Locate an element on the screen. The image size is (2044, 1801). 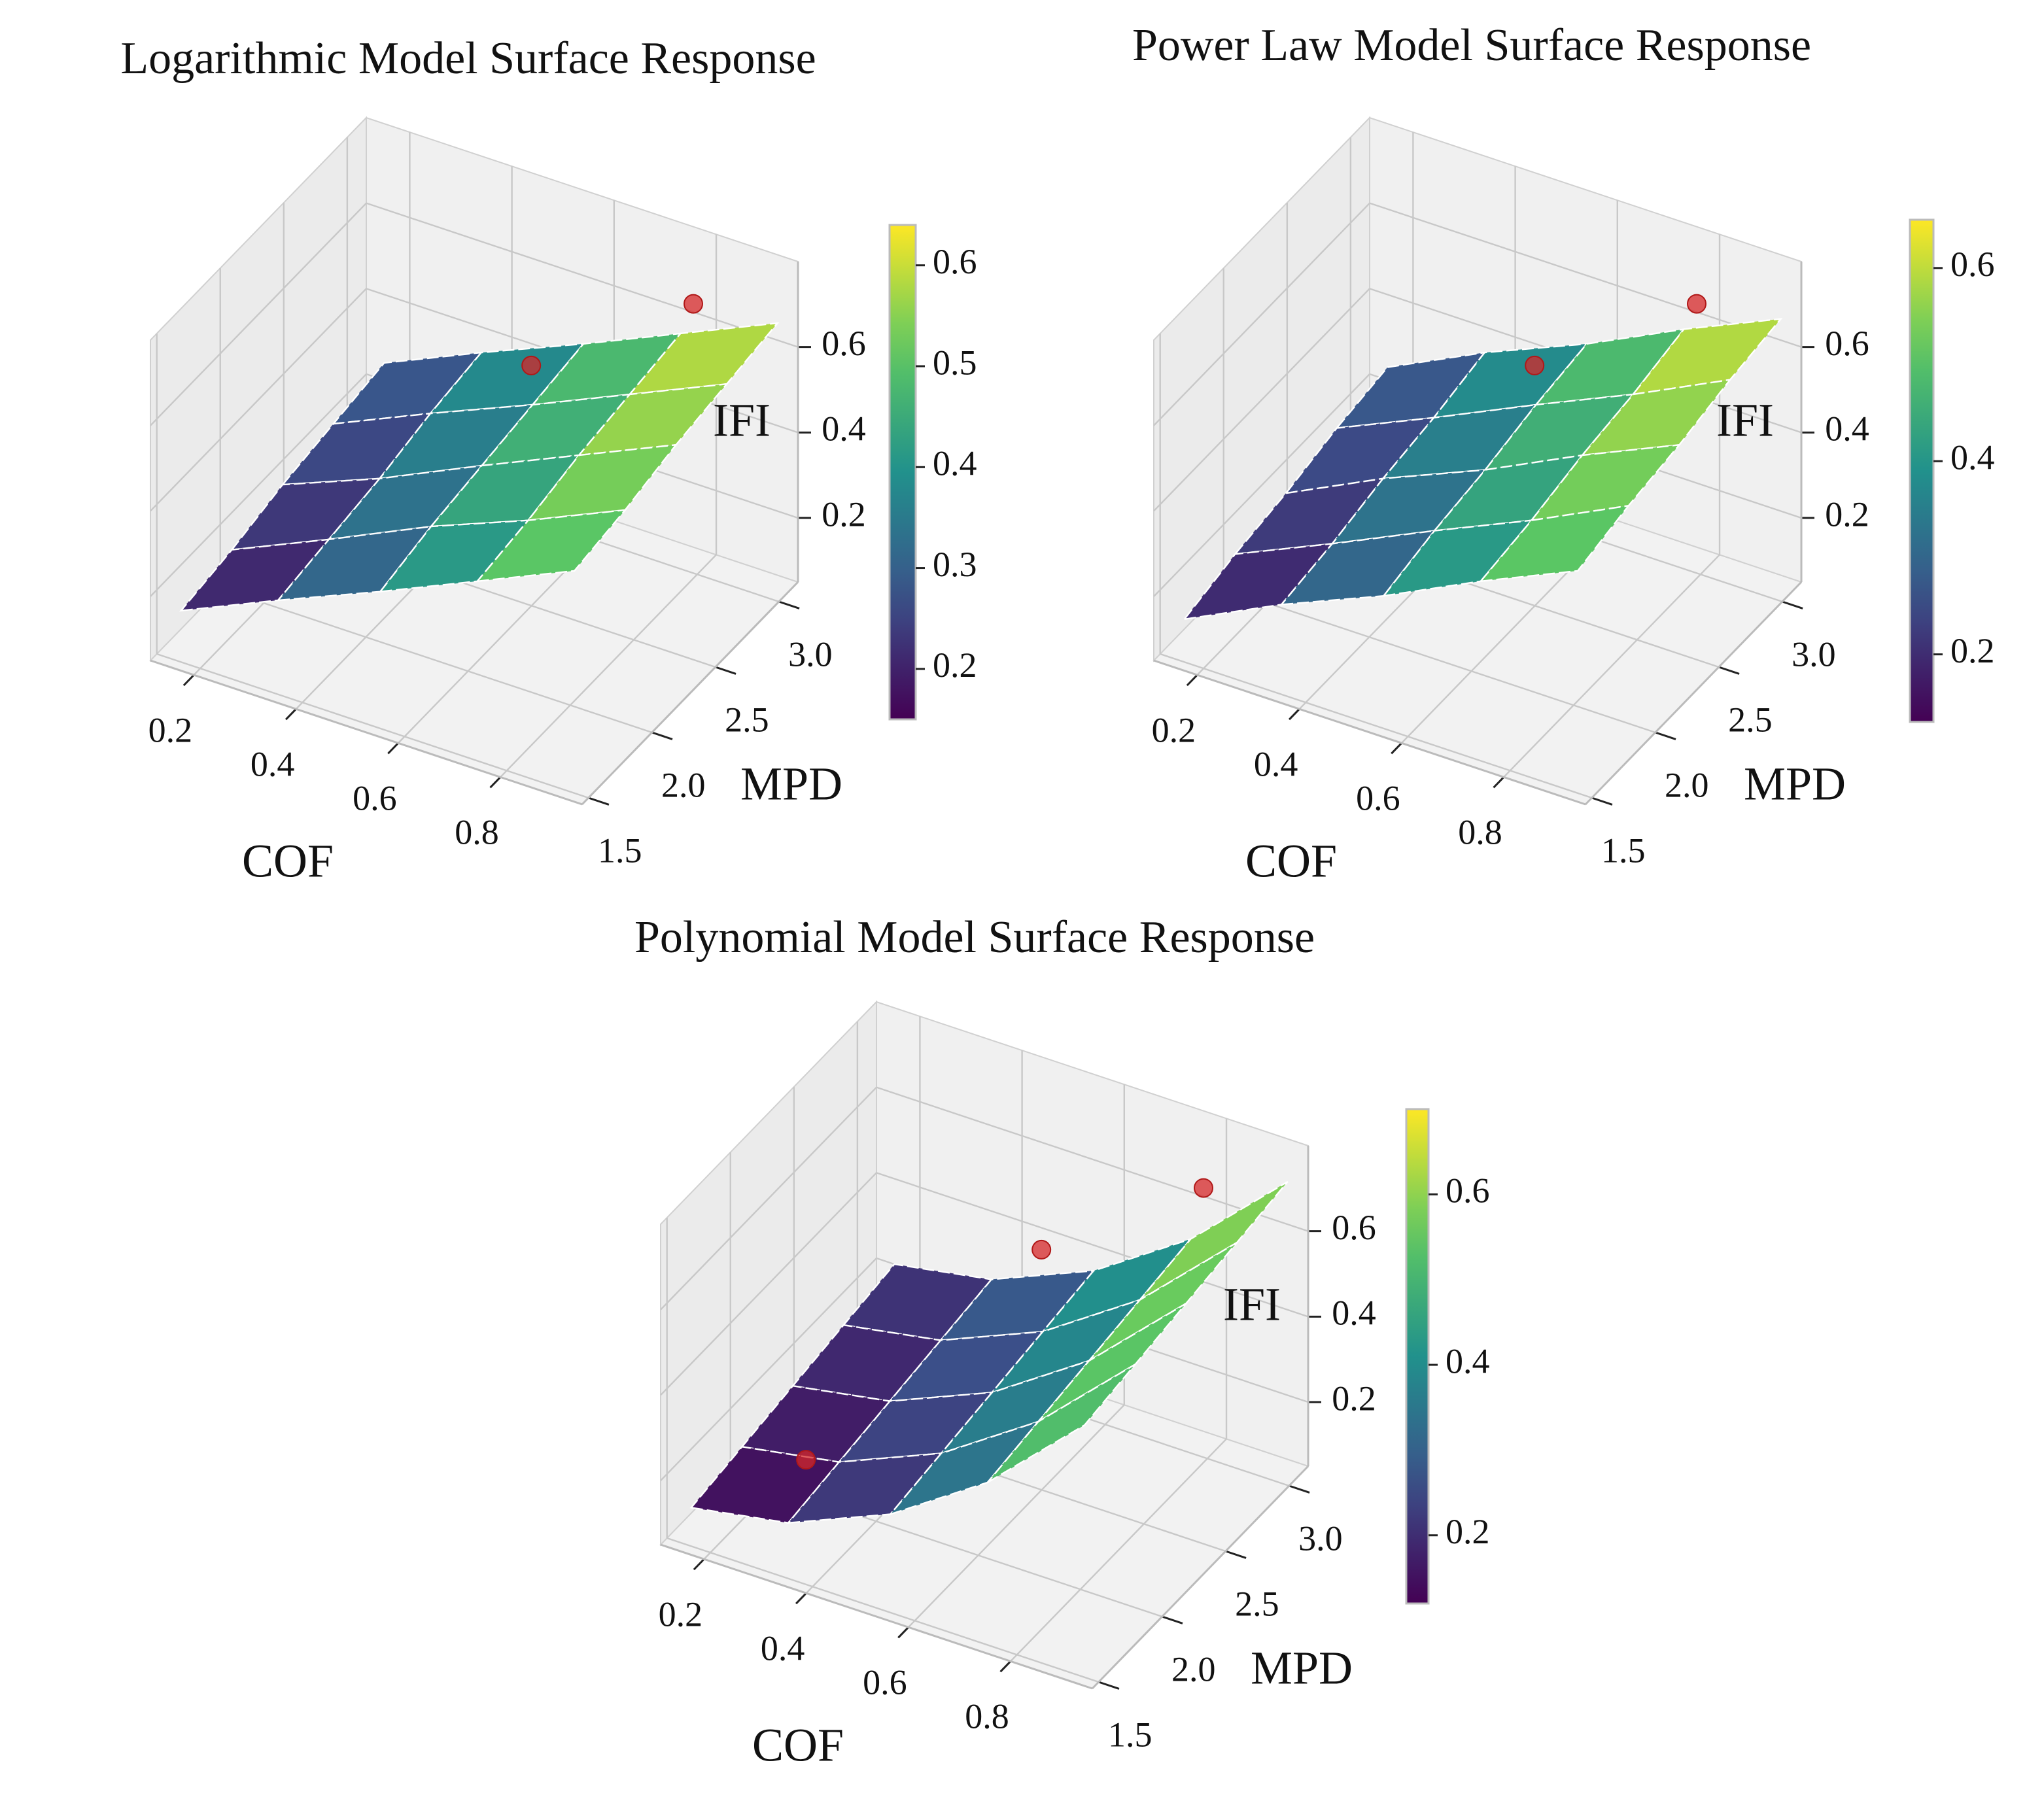
x-tick-label: 0.4 is located at coordinates (783, 1648).